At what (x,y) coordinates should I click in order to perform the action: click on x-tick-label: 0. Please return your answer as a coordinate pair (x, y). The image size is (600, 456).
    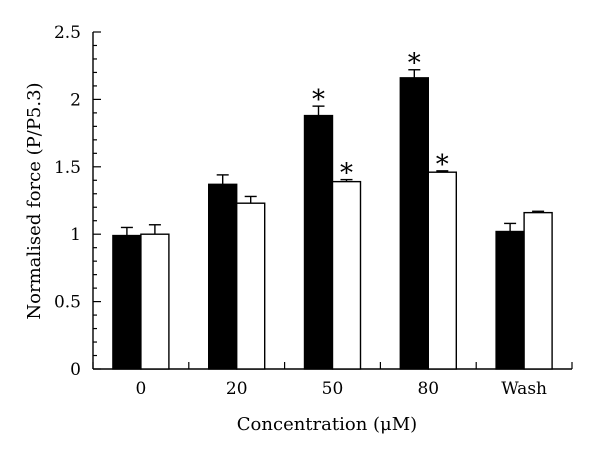
    Looking at the image, I should click on (140, 389).